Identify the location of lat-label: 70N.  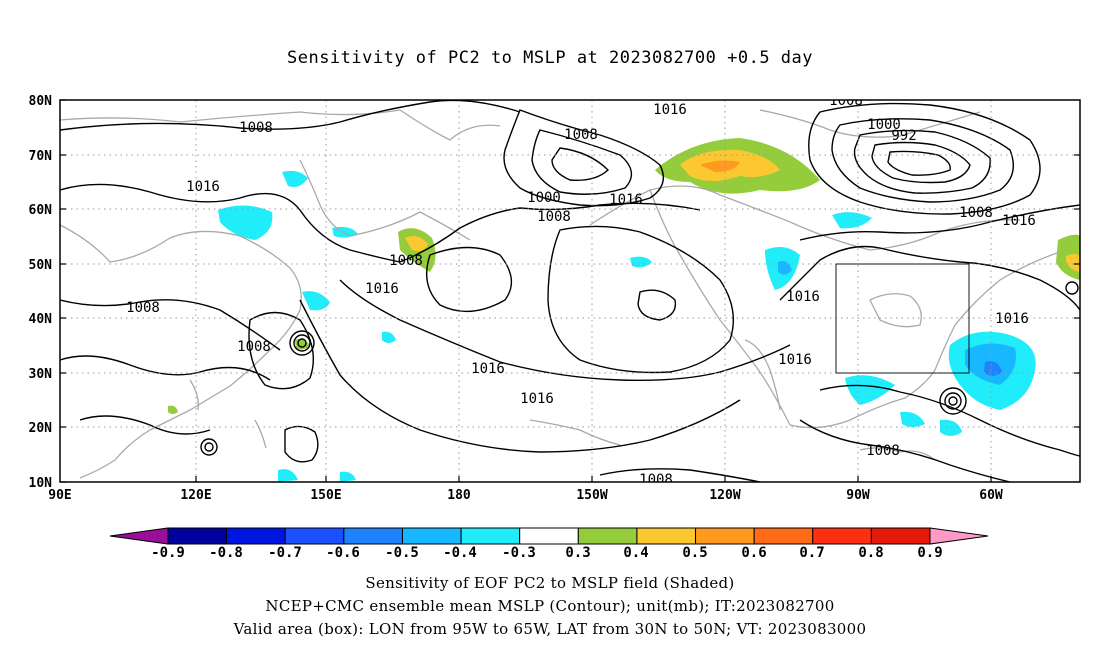
(41, 156).